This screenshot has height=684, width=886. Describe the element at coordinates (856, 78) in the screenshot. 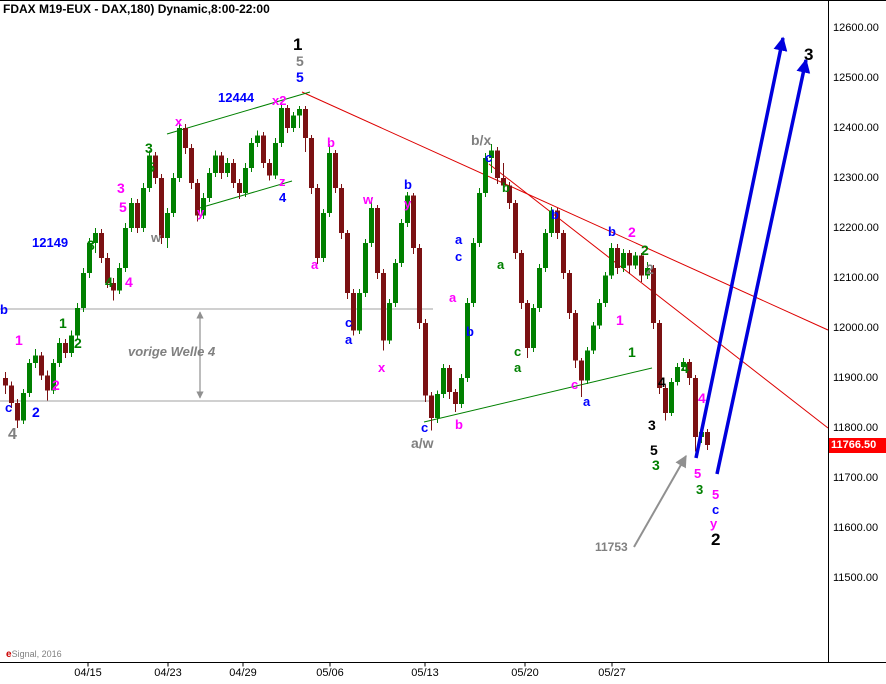

I see `y-axis-label: 12500.00` at that location.